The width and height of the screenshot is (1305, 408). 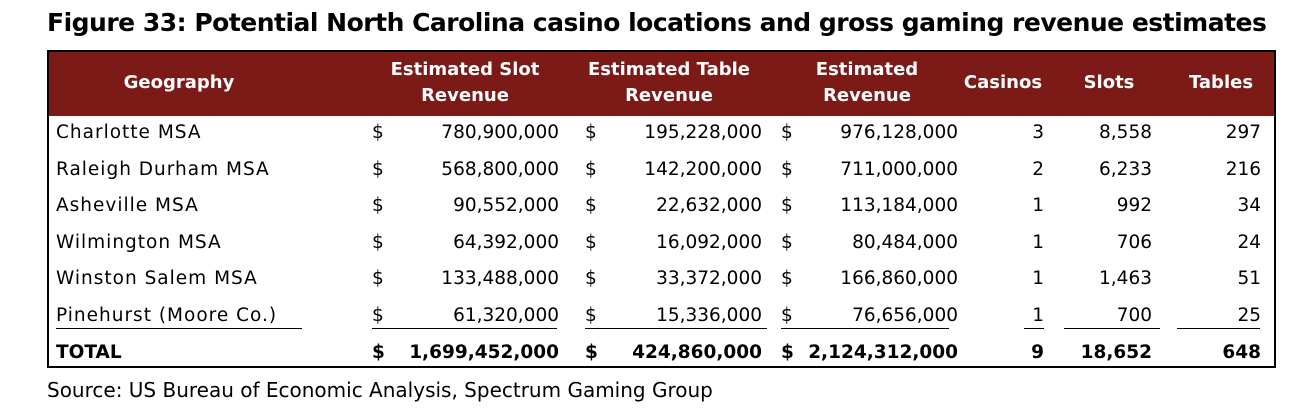 What do you see at coordinates (1241, 352) in the screenshot?
I see `cell-tables: 648` at bounding box center [1241, 352].